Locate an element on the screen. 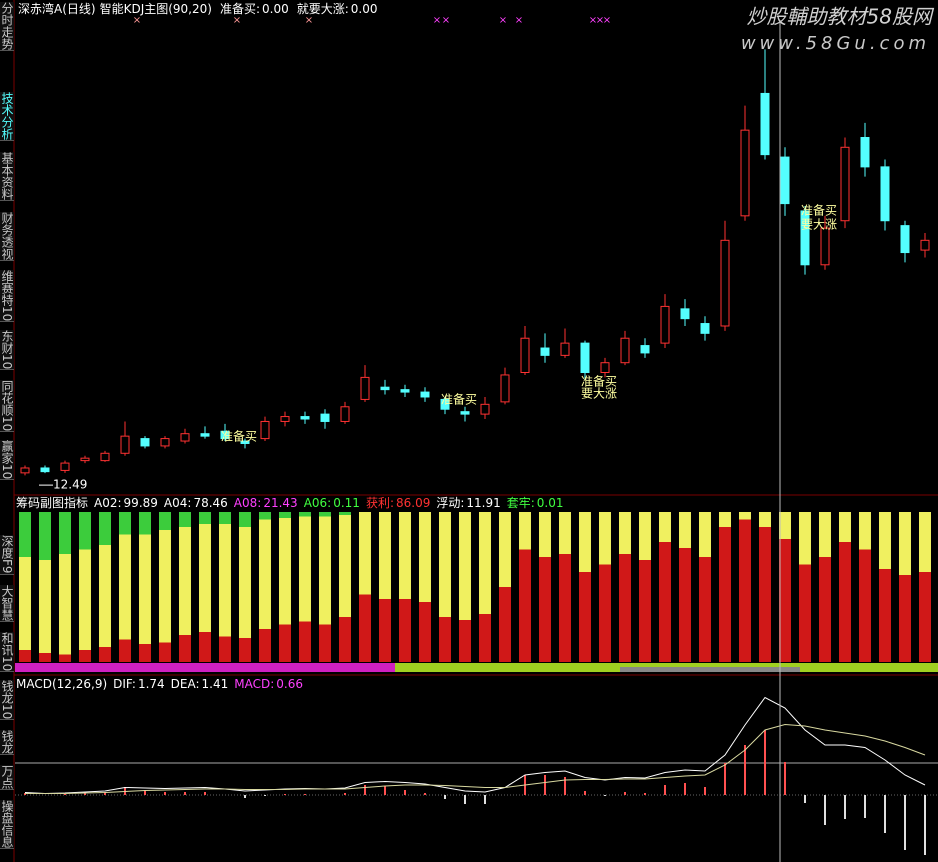 The height and width of the screenshot is (862, 938). indicator-value: 0.11 is located at coordinates (346, 503).